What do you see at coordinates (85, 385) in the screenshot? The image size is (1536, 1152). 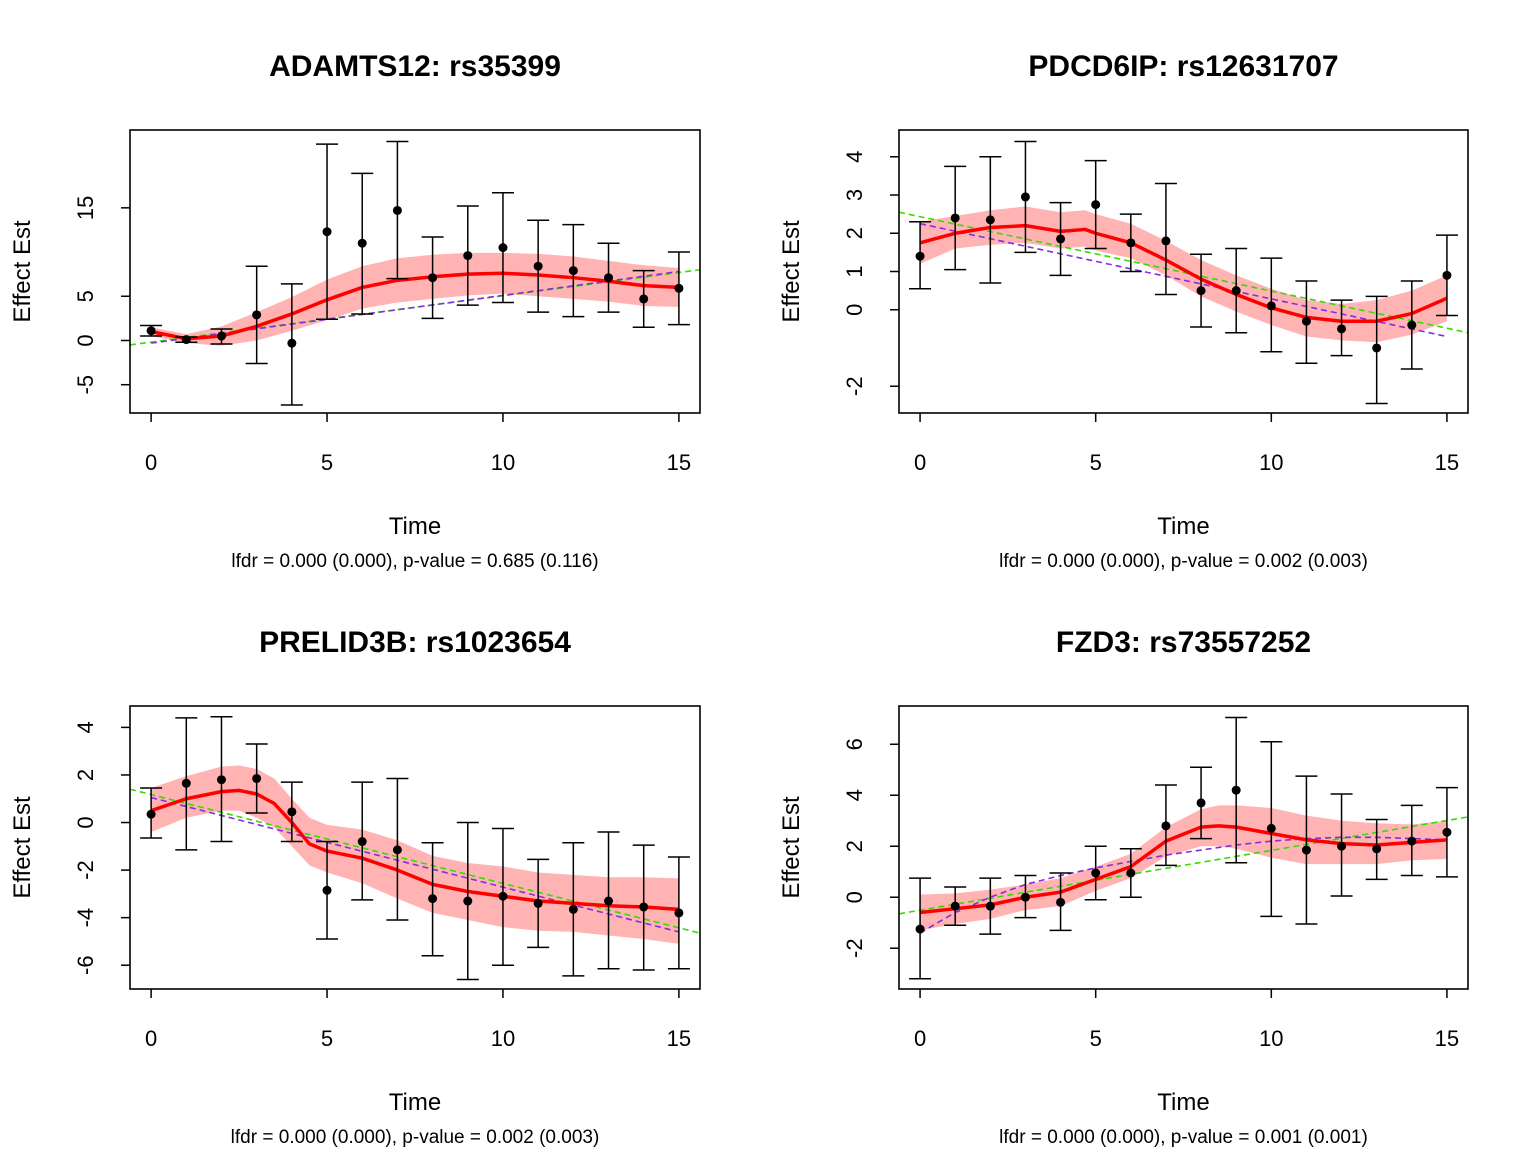 I see `y-tick-label: -5` at bounding box center [85, 385].